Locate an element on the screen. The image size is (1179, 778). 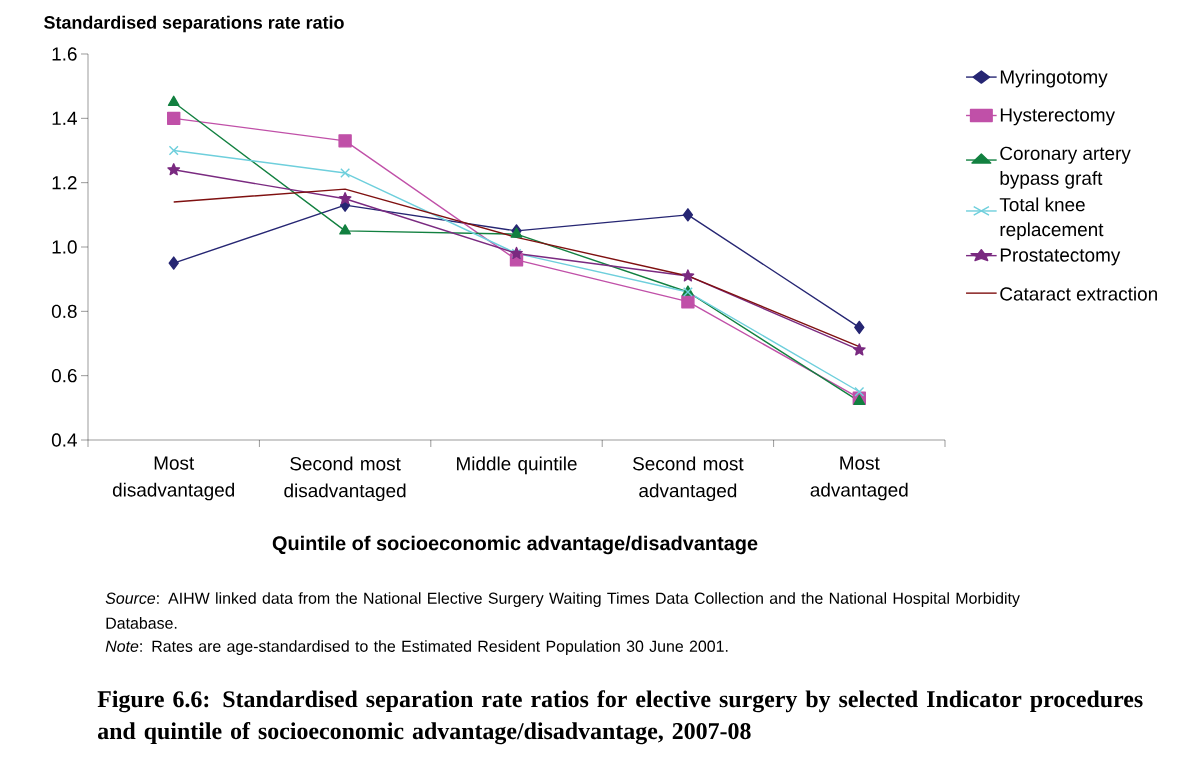
y-tick-label: 1.4 is located at coordinates (64, 118).